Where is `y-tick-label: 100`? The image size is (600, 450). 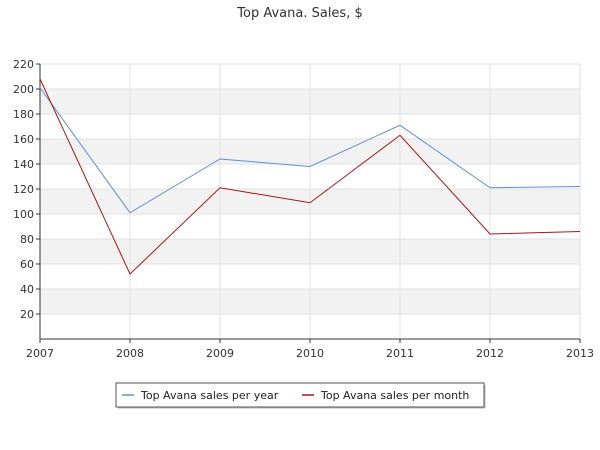
y-tick-label: 100 is located at coordinates (23, 214).